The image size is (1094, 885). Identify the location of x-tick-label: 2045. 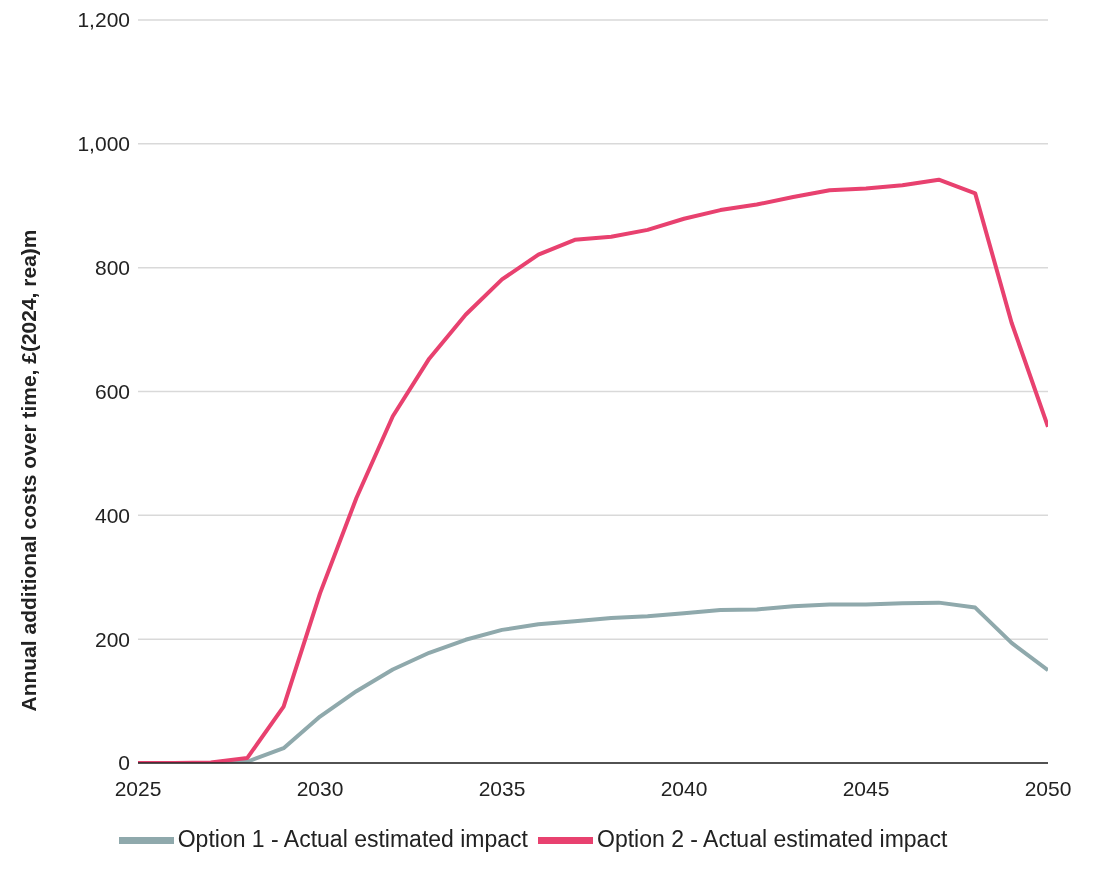
(866, 788).